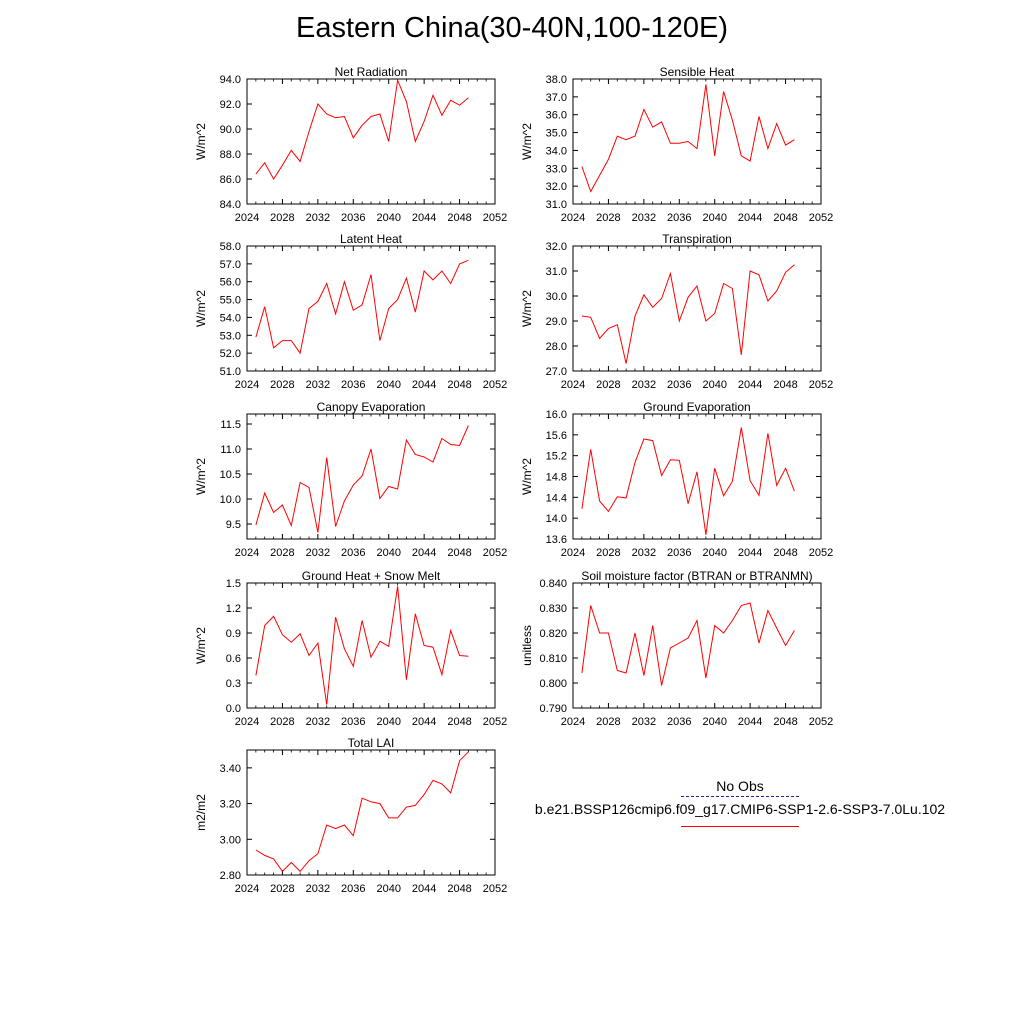 This screenshot has height=1024, width=1024. What do you see at coordinates (371, 407) in the screenshot?
I see `panel-title: Canopy Evaporation` at bounding box center [371, 407].